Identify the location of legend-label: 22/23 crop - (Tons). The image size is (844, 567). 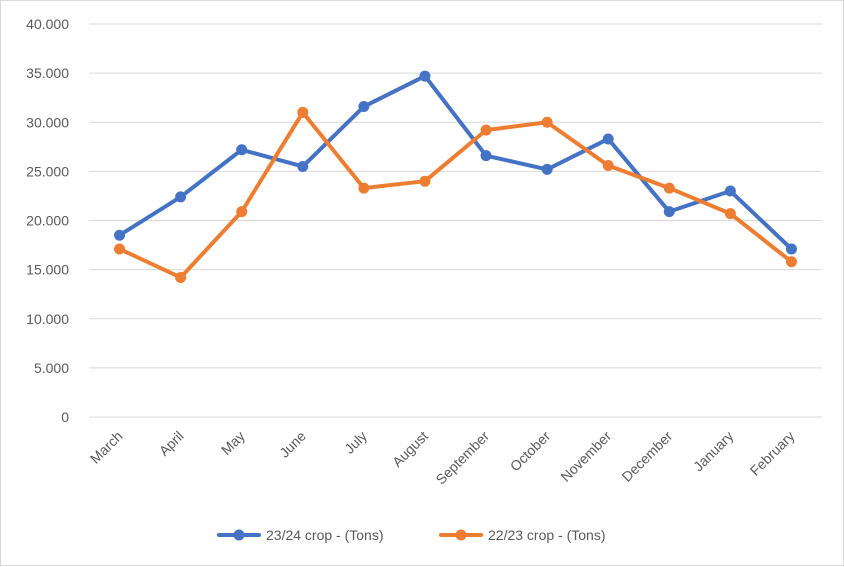
(547, 535).